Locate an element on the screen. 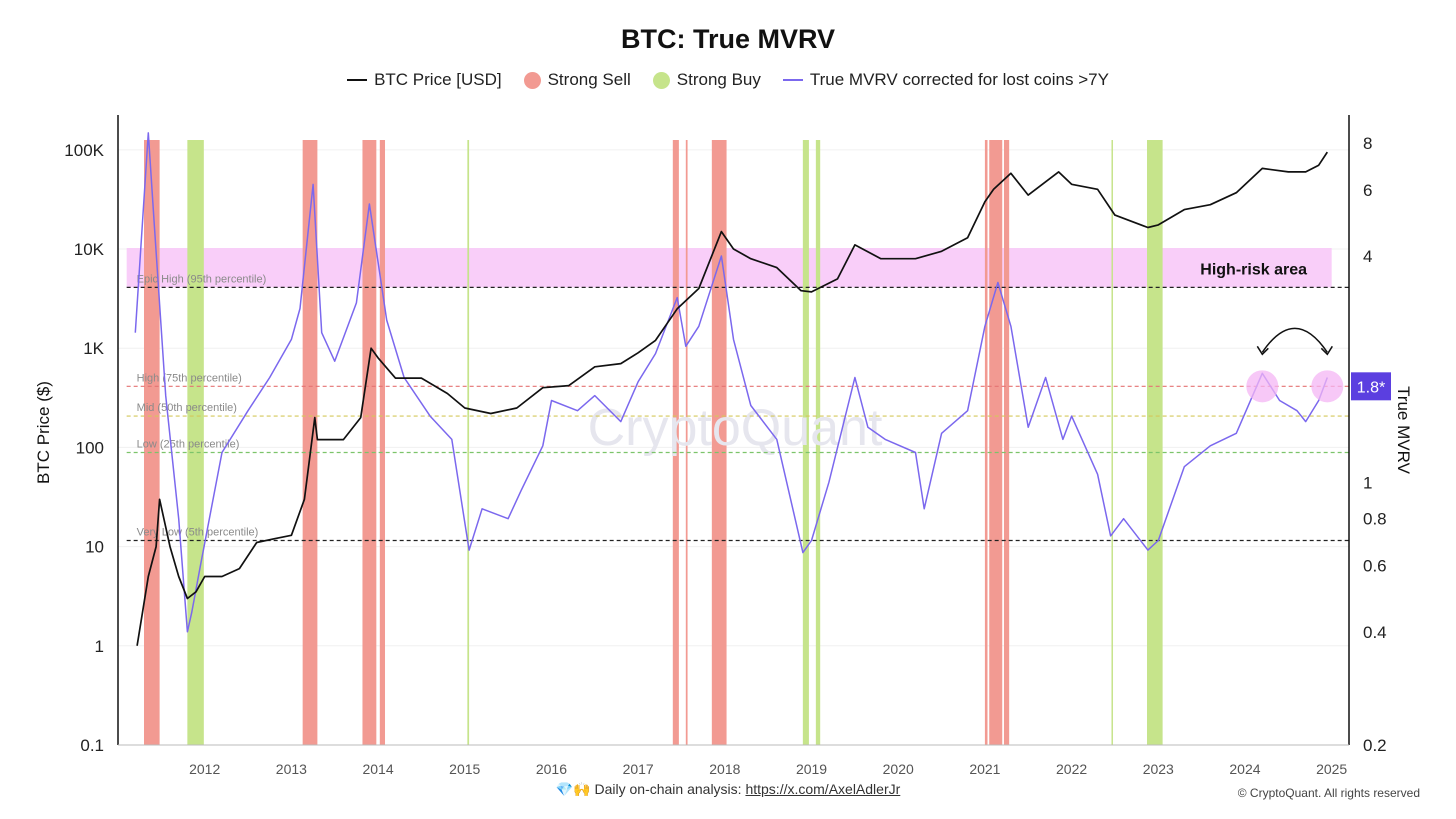  y-left-tick-label: 100 is located at coordinates (90, 447).